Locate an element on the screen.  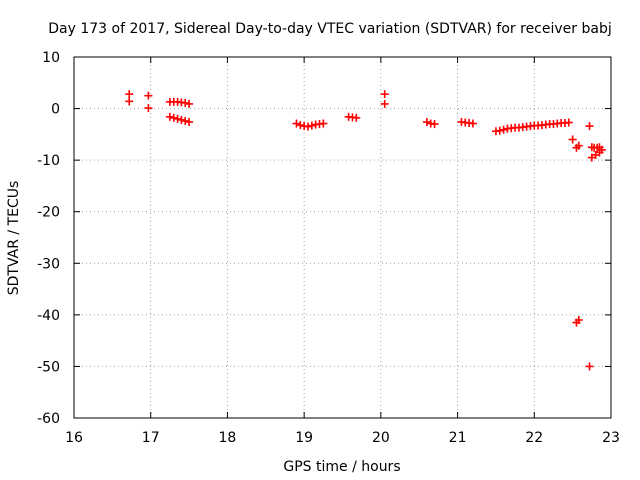
y-tick-label: 10 is located at coordinates (51, 58).